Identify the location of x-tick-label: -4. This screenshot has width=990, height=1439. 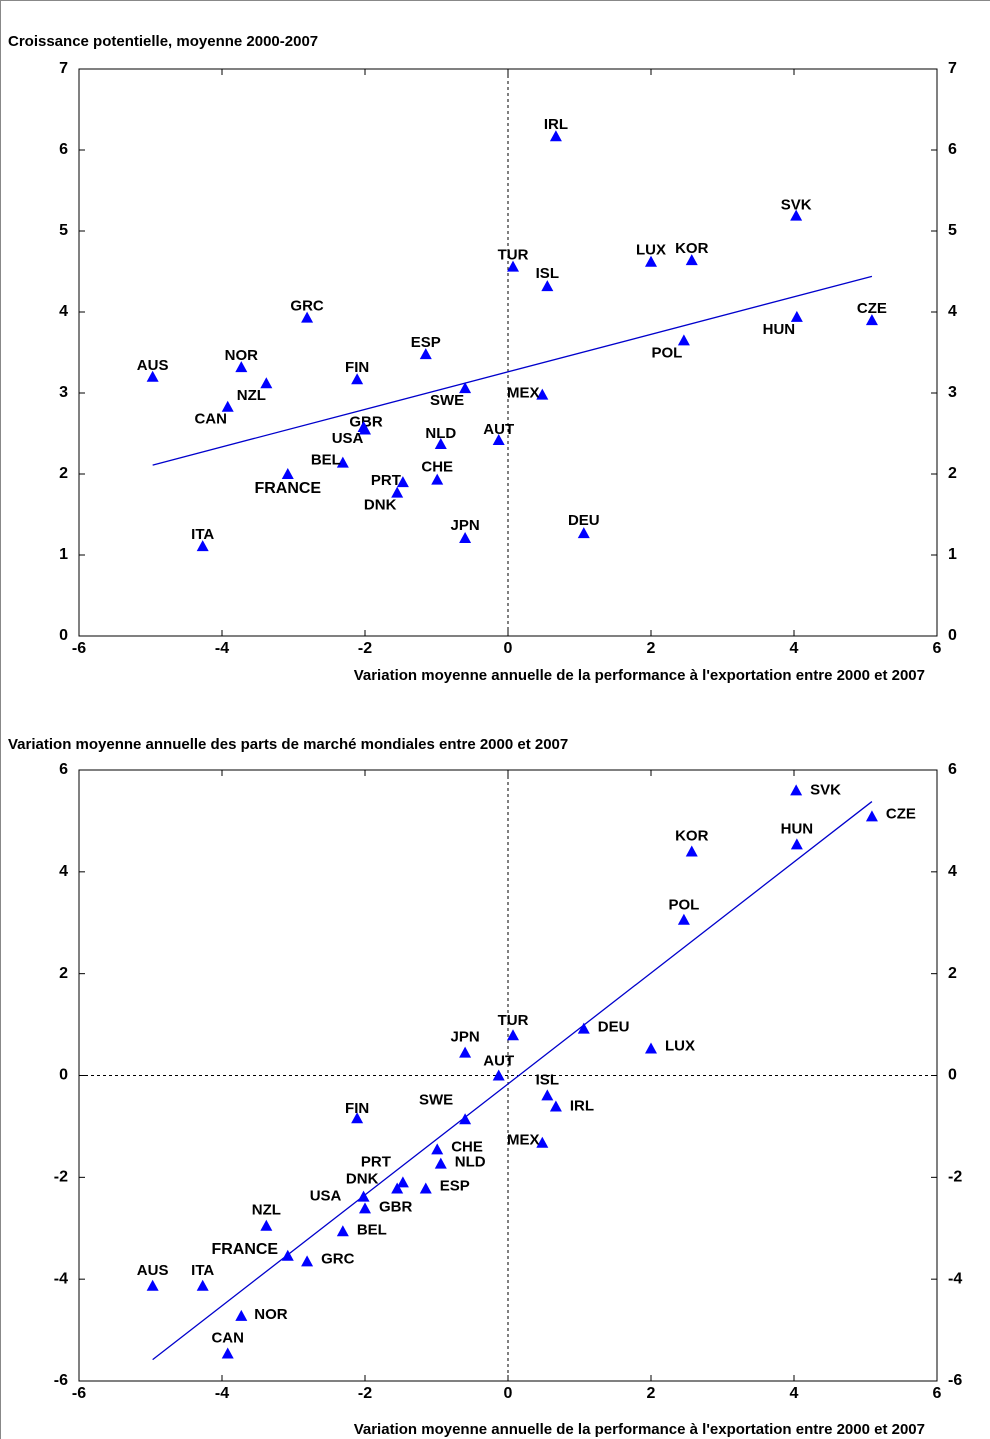
(222, 648).